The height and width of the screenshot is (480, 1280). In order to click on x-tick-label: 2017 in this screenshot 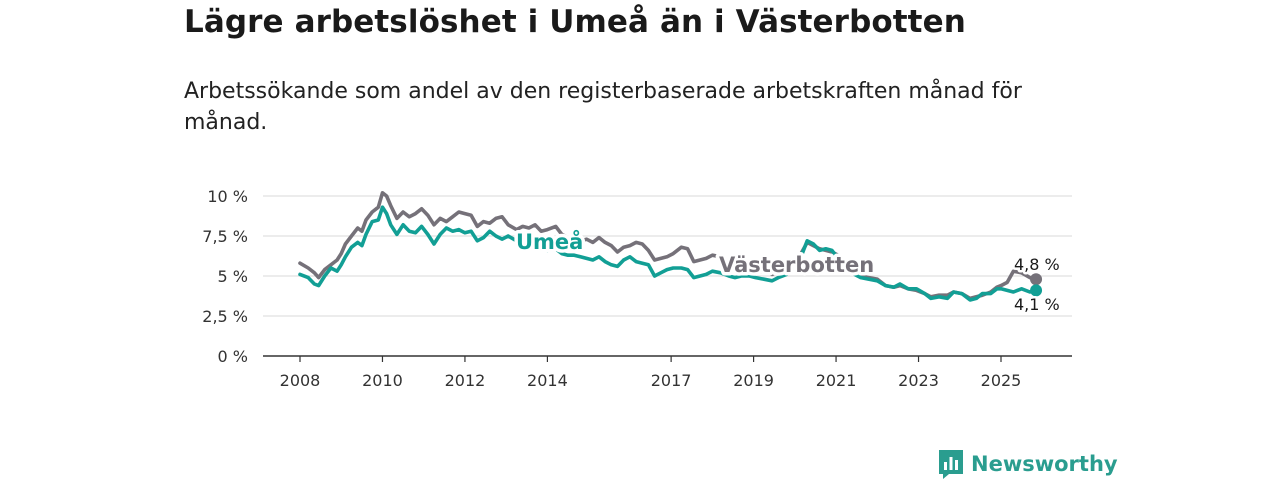, I will do `click(671, 380)`.